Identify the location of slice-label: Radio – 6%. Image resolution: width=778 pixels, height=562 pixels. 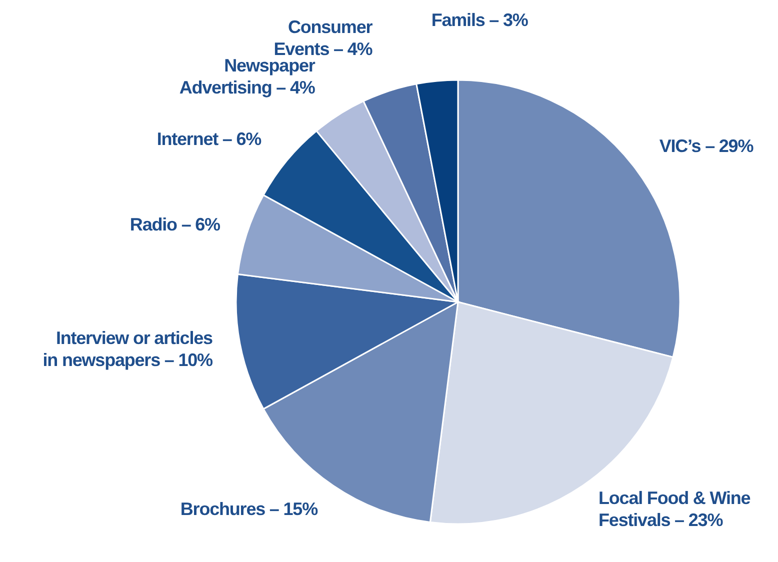
(175, 224).